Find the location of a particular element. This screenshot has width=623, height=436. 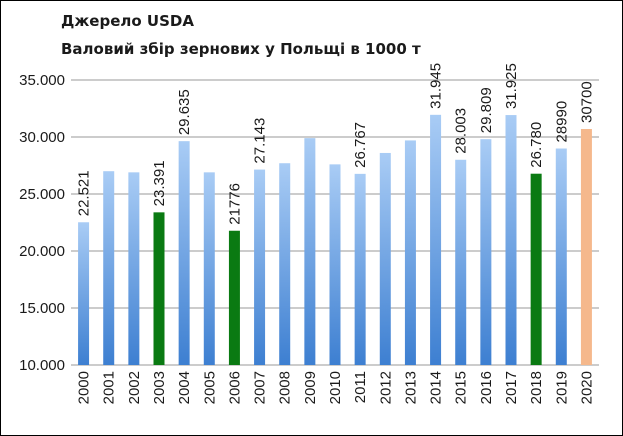

data-label-2019: 28990 is located at coordinates (561, 122).